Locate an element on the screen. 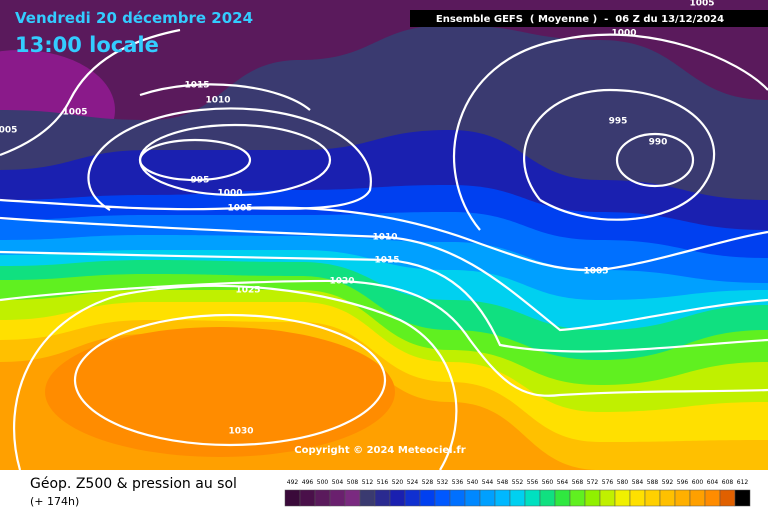 Image resolution: width=768 pixels, height=512 pixels. scale-label: 588 is located at coordinates (653, 482).